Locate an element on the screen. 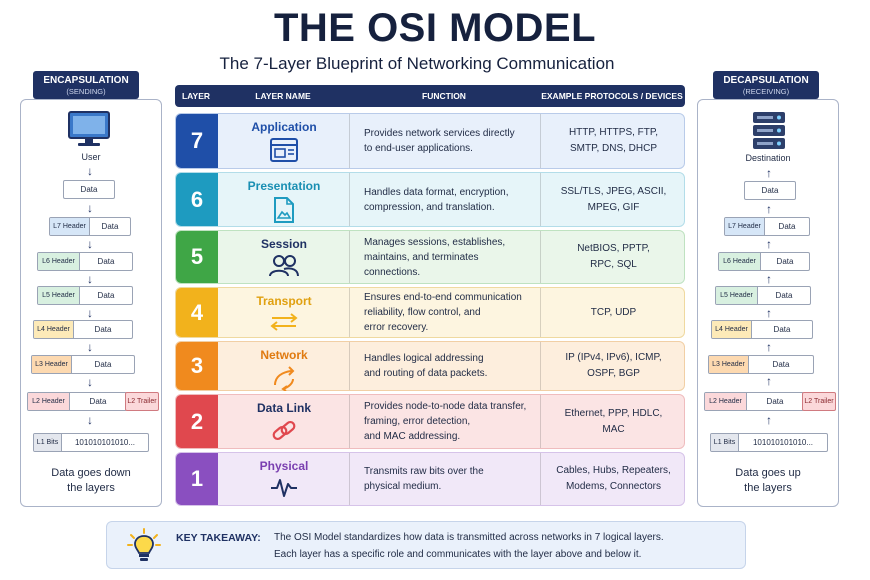  l1-bits-label: L1 Bits is located at coordinates (725, 442).